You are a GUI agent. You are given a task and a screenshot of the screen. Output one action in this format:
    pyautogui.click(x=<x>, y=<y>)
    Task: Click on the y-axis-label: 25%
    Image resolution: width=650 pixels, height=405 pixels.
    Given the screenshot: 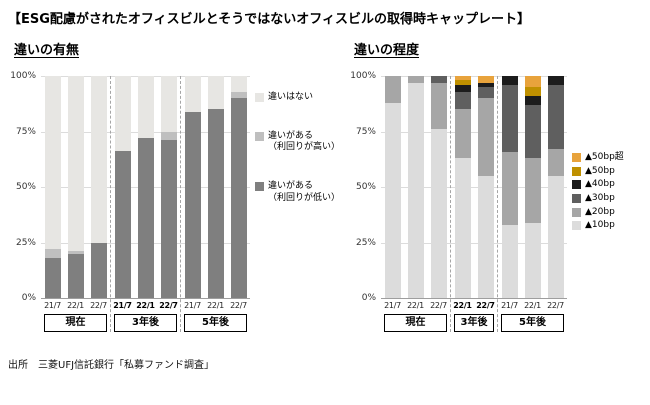 What is the action you would take?
    pyautogui.click(x=25, y=242)
    